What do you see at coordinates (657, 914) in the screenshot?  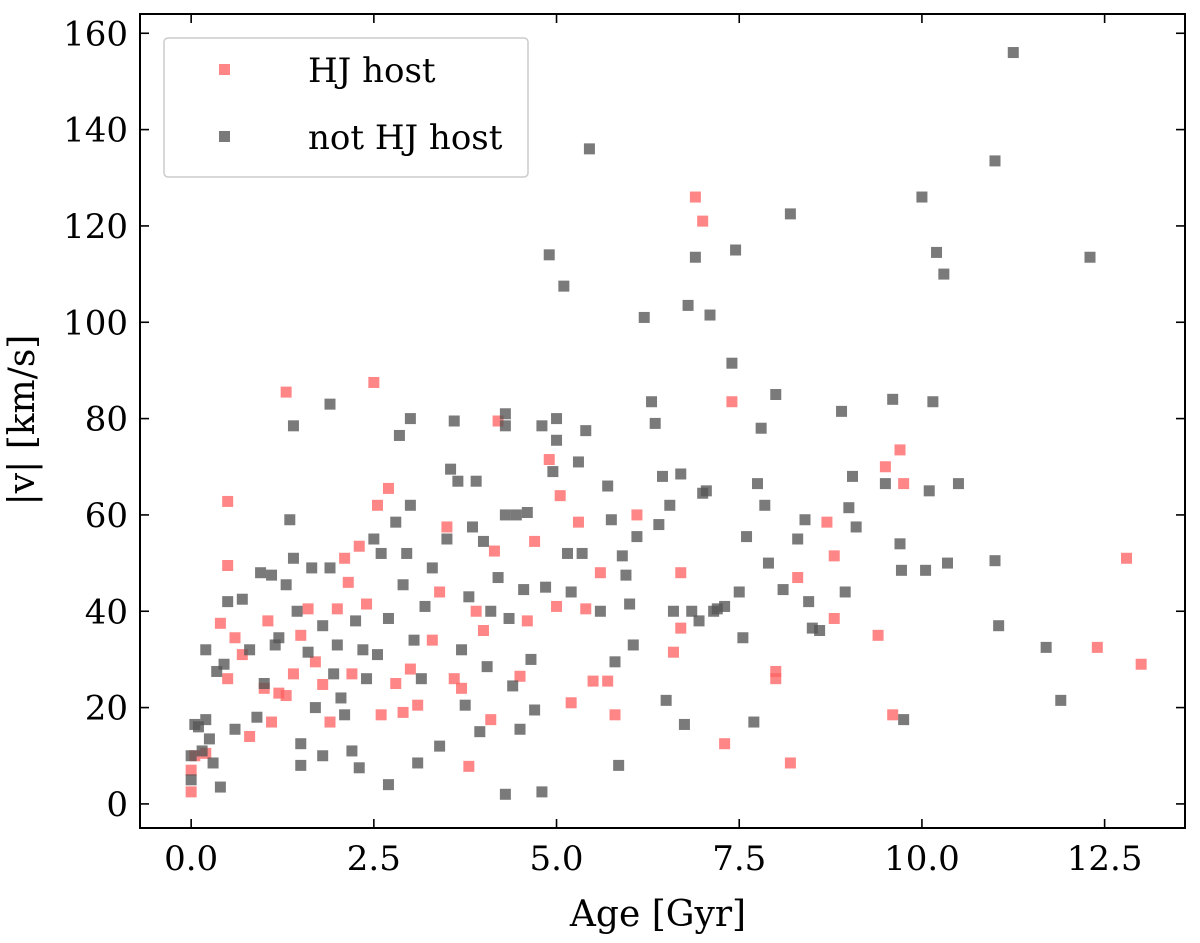 I see `x-axis-label: Age [Gyr]` at bounding box center [657, 914].